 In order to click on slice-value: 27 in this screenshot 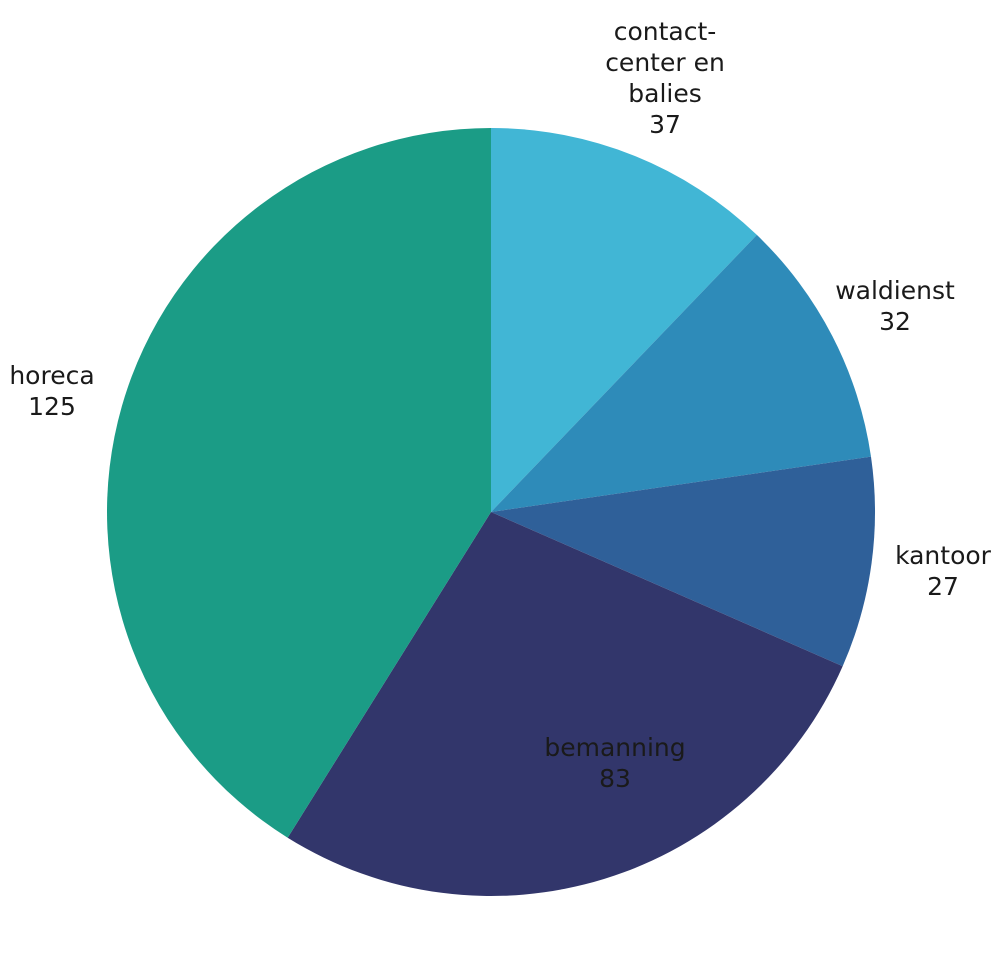, I will do `click(943, 586)`.